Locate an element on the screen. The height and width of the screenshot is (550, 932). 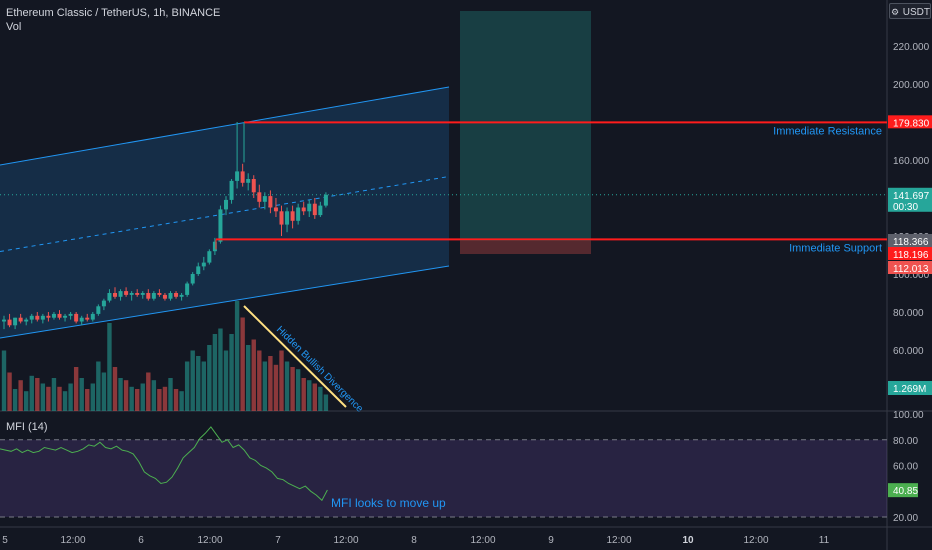
mfi-annotation: MFI looks to move up is located at coordinates (388, 503).